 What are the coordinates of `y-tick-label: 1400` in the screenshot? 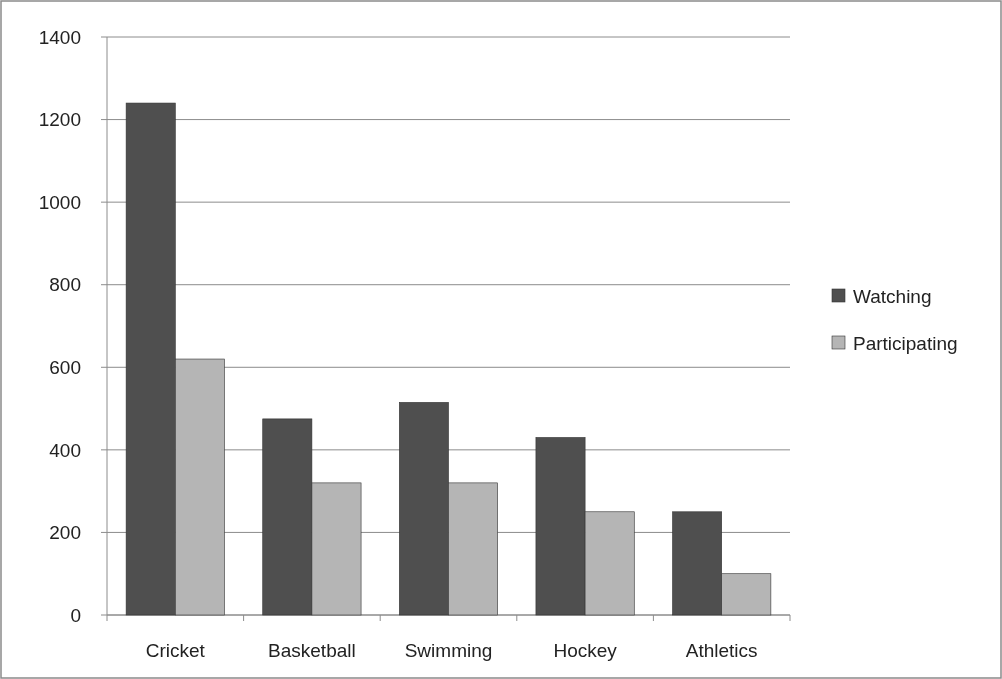 It's located at (59, 37).